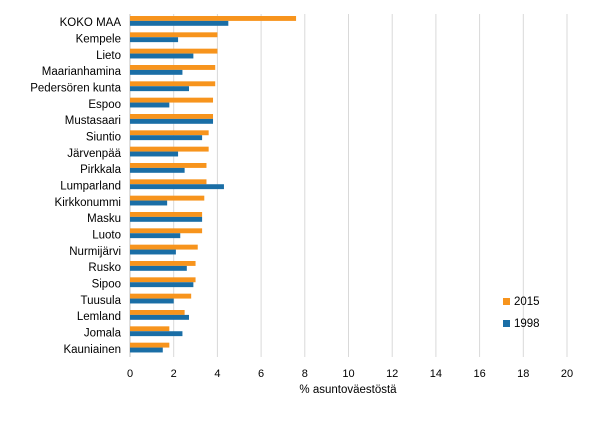 Image resolution: width=605 pixels, height=421 pixels. Describe the element at coordinates (101, 170) in the screenshot. I see `category-label: Pirkkala` at that location.